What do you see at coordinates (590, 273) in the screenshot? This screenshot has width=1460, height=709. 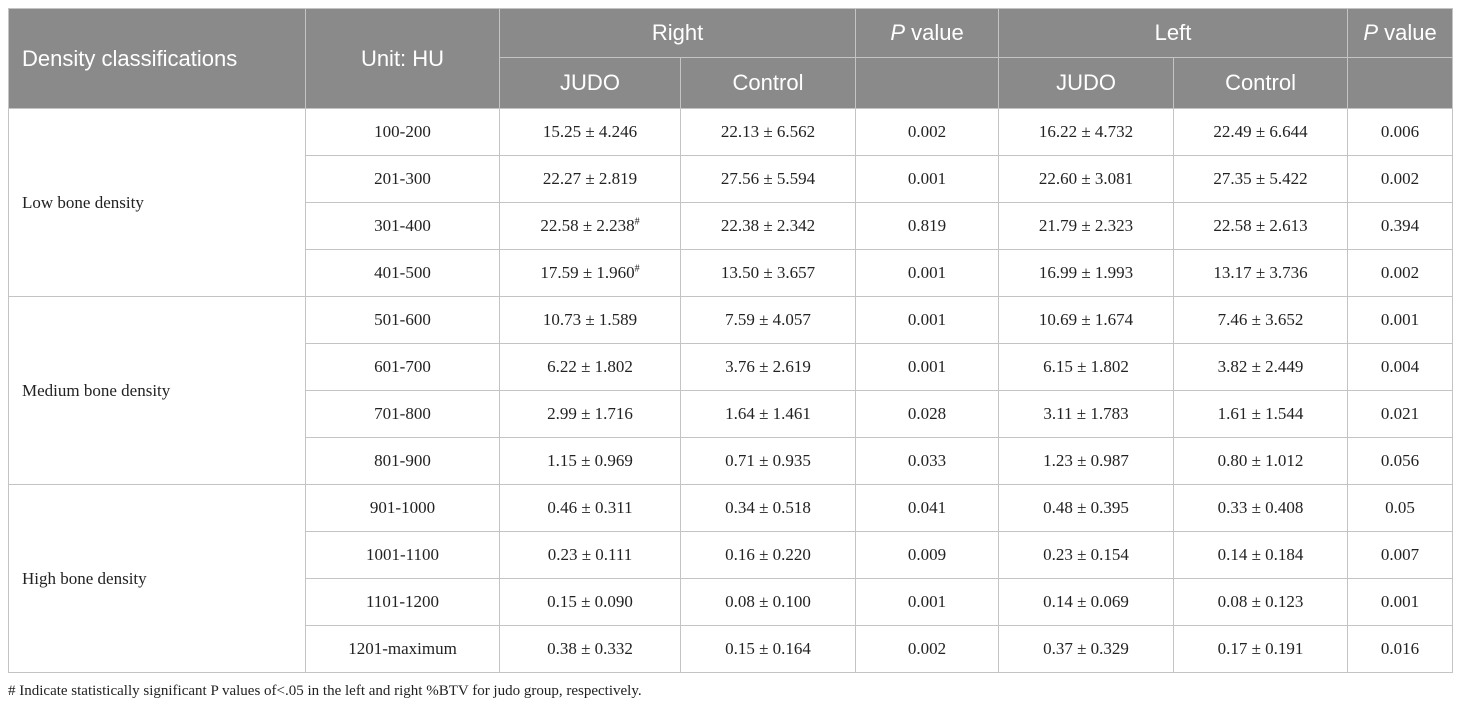 I see `cell: 17.59 ± 1.960#` at bounding box center [590, 273].